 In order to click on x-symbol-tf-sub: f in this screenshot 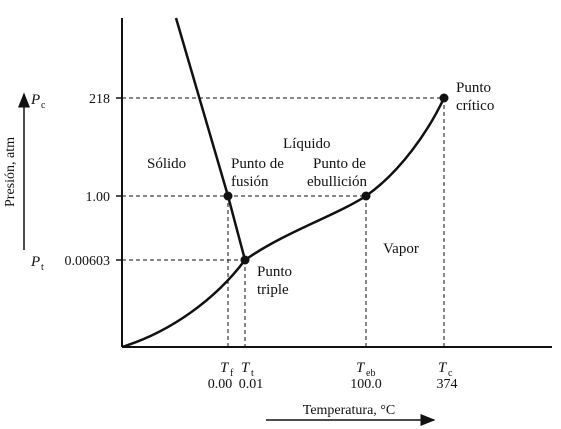, I will do `click(232, 373)`.